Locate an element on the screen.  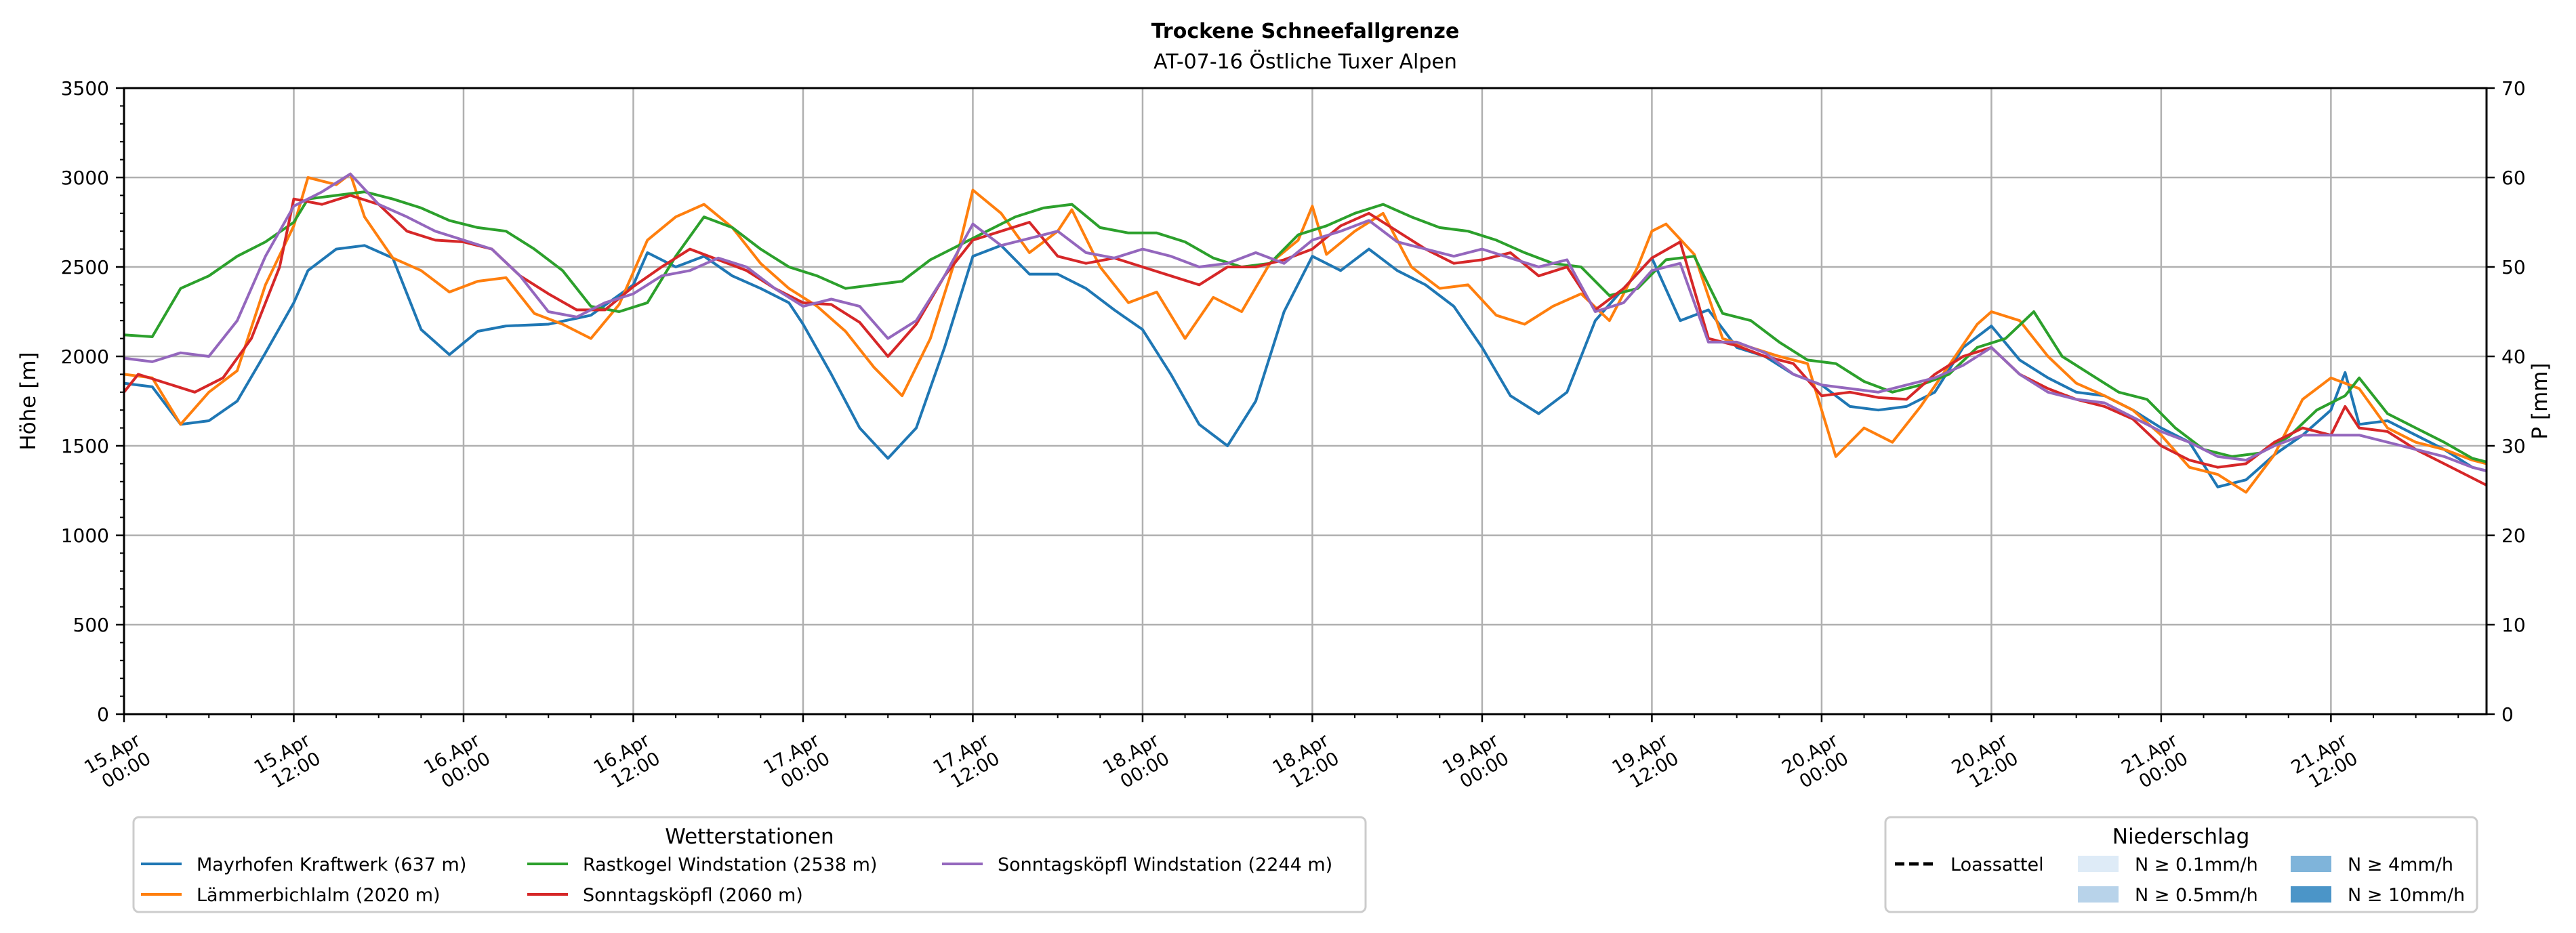
x-tick-label: 20.Apr00:00 is located at coordinates (1815, 763).